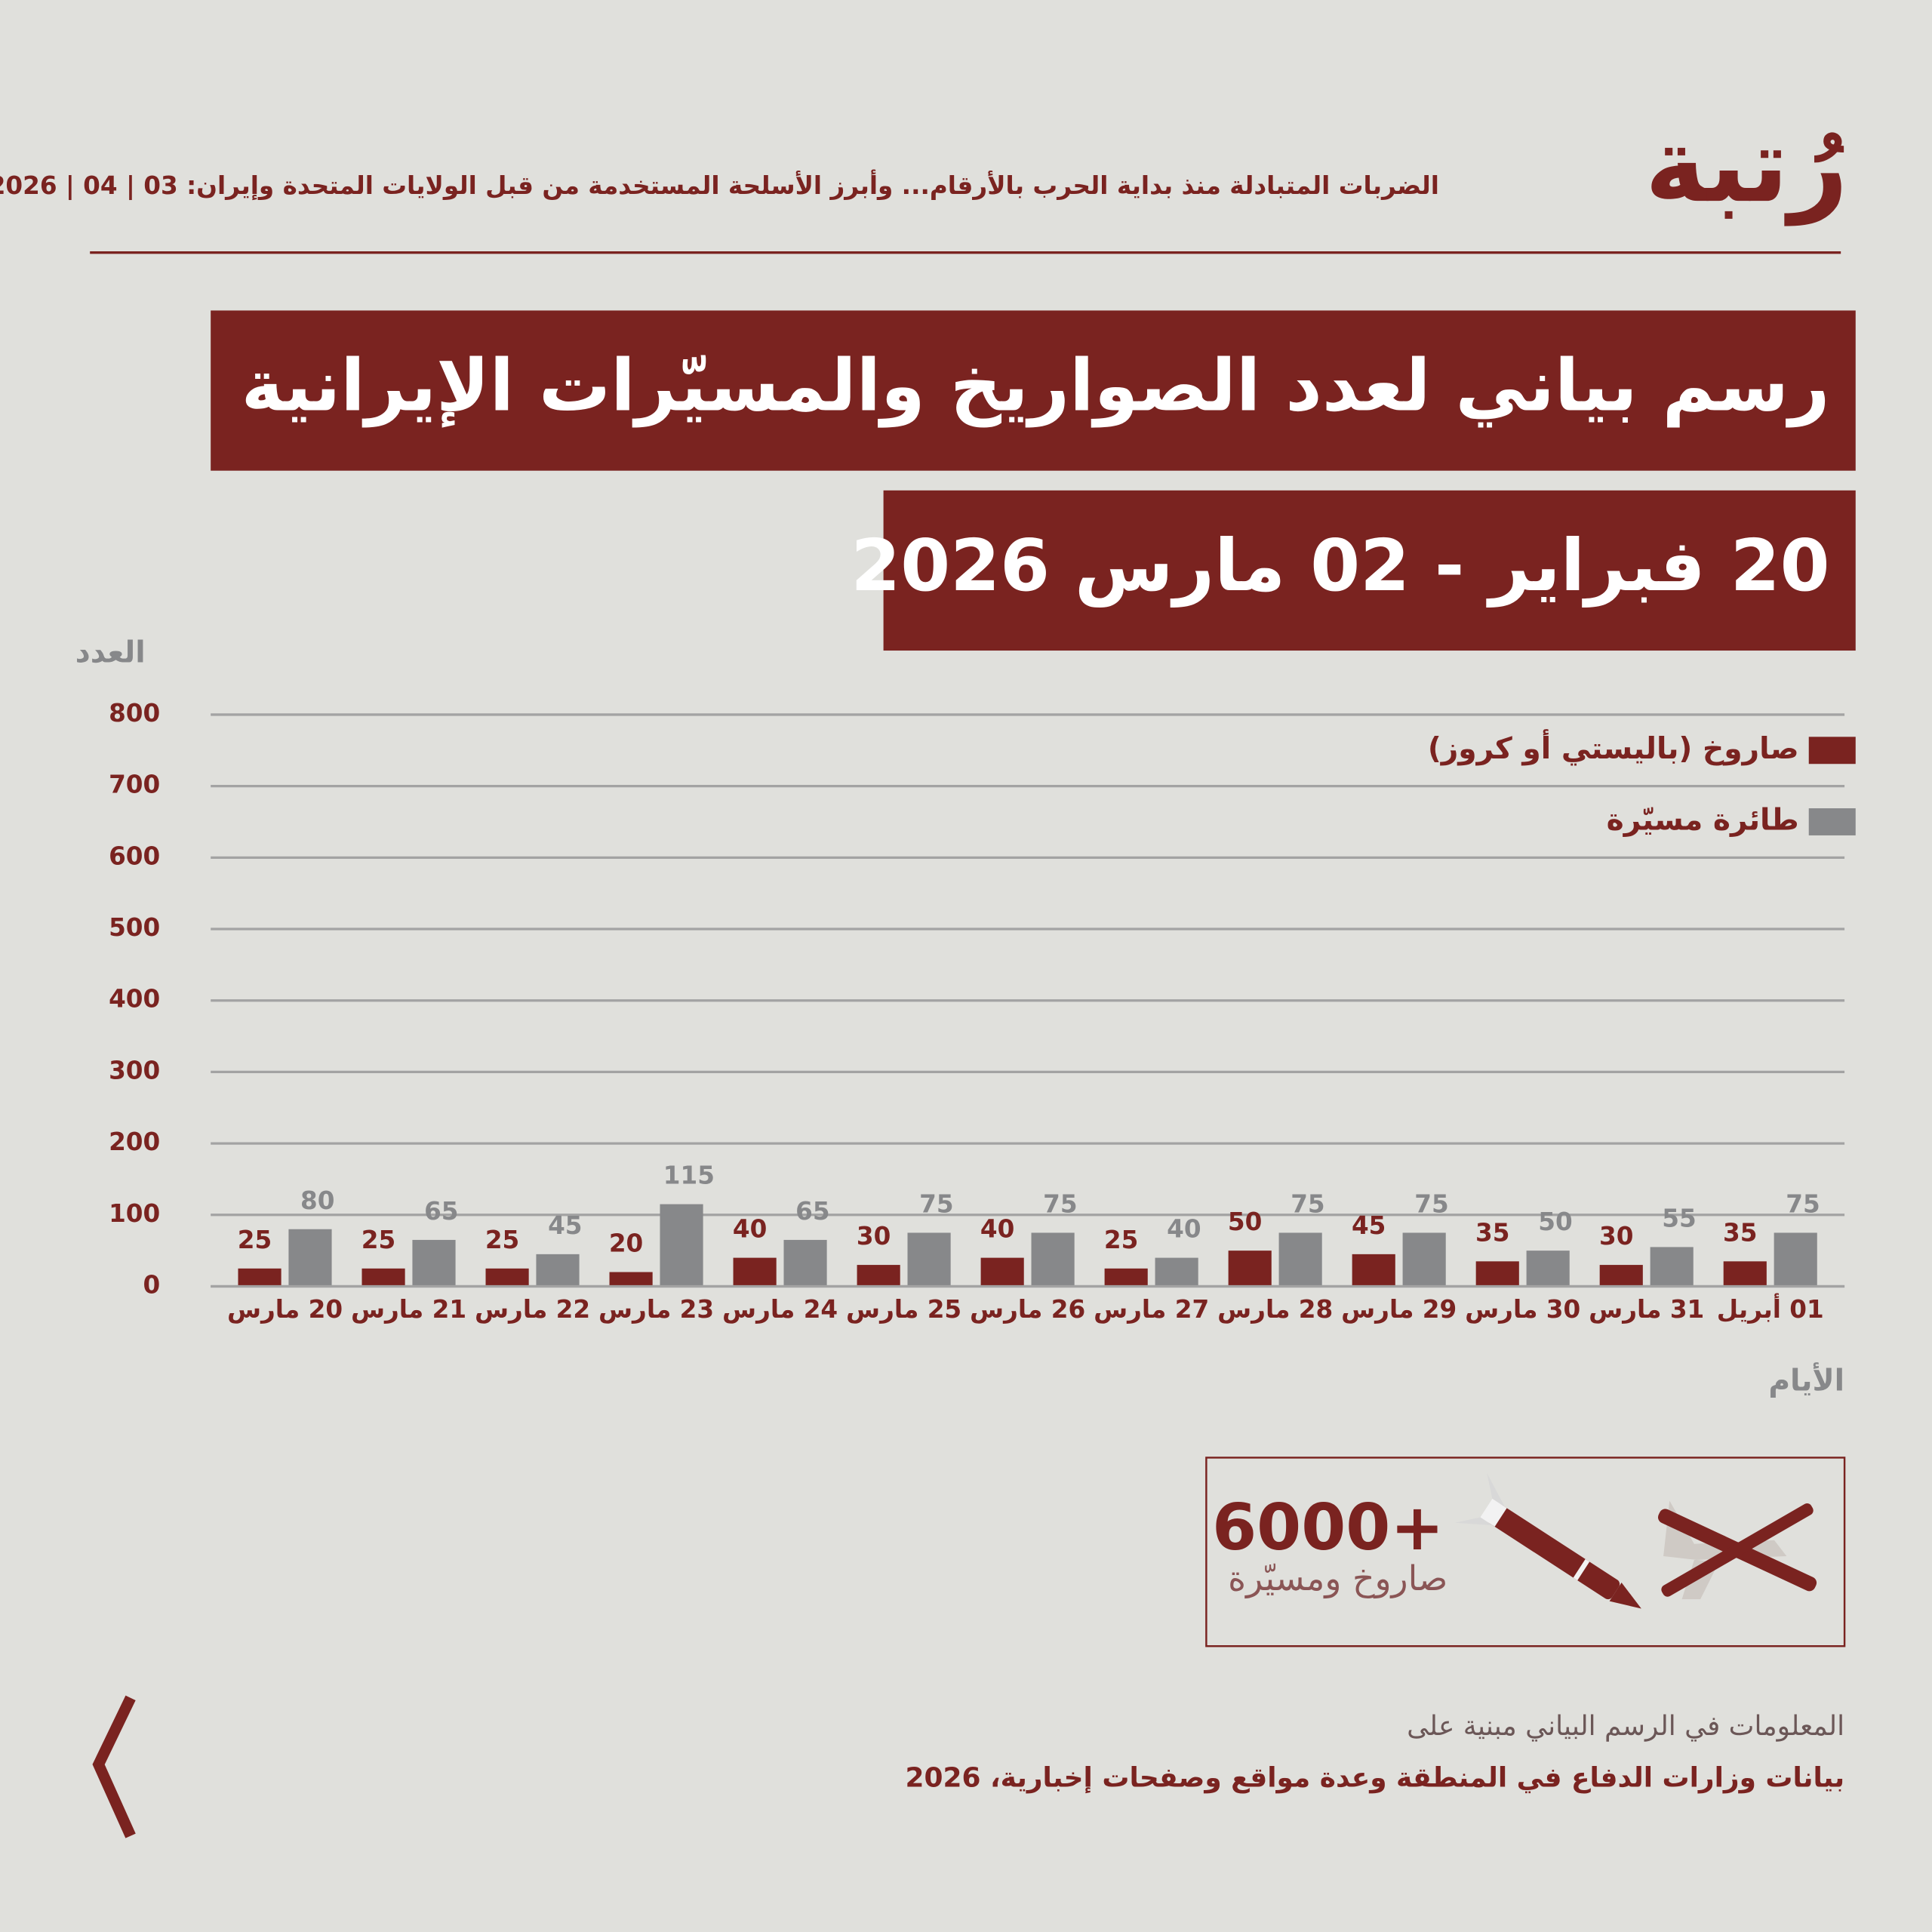 Image resolution: width=1932 pixels, height=1932 pixels. Describe the element at coordinates (1337, 1578) in the screenshot. I see `summary-label: صاروخ ومسيّرة` at that location.